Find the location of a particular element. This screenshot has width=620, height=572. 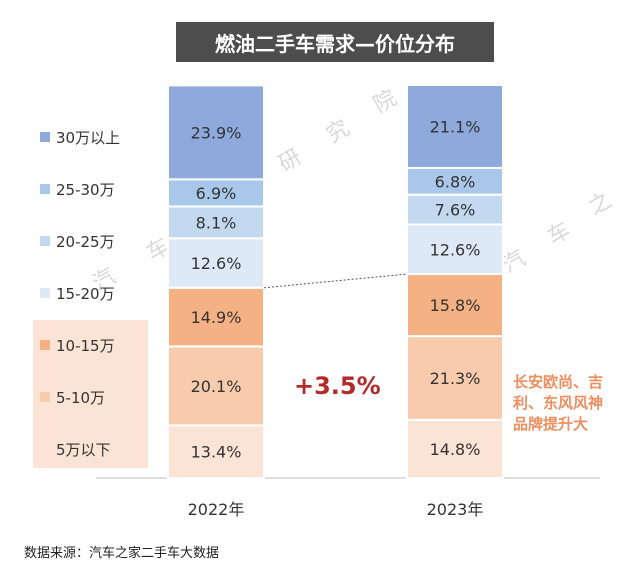

legend-item: 15-20万 is located at coordinates (77, 293).